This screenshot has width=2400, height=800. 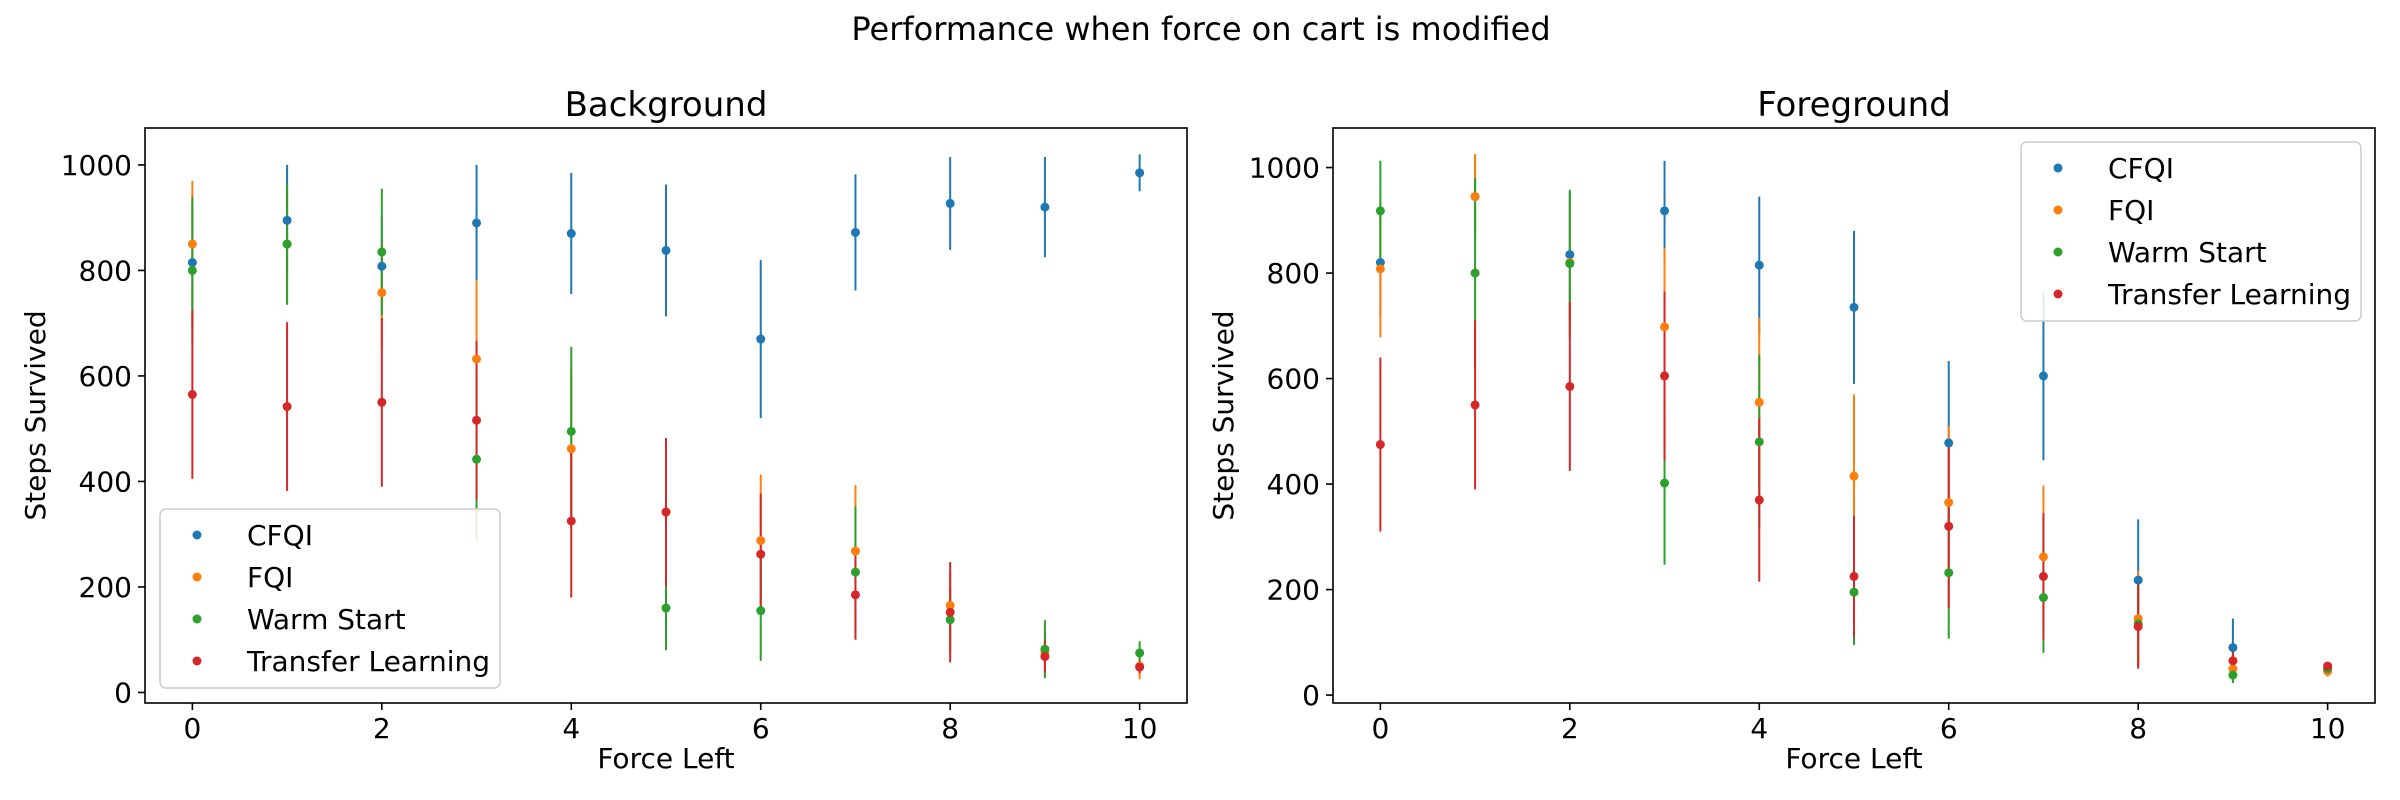 I want to click on y-tick-label: 200, so click(x=1293, y=590).